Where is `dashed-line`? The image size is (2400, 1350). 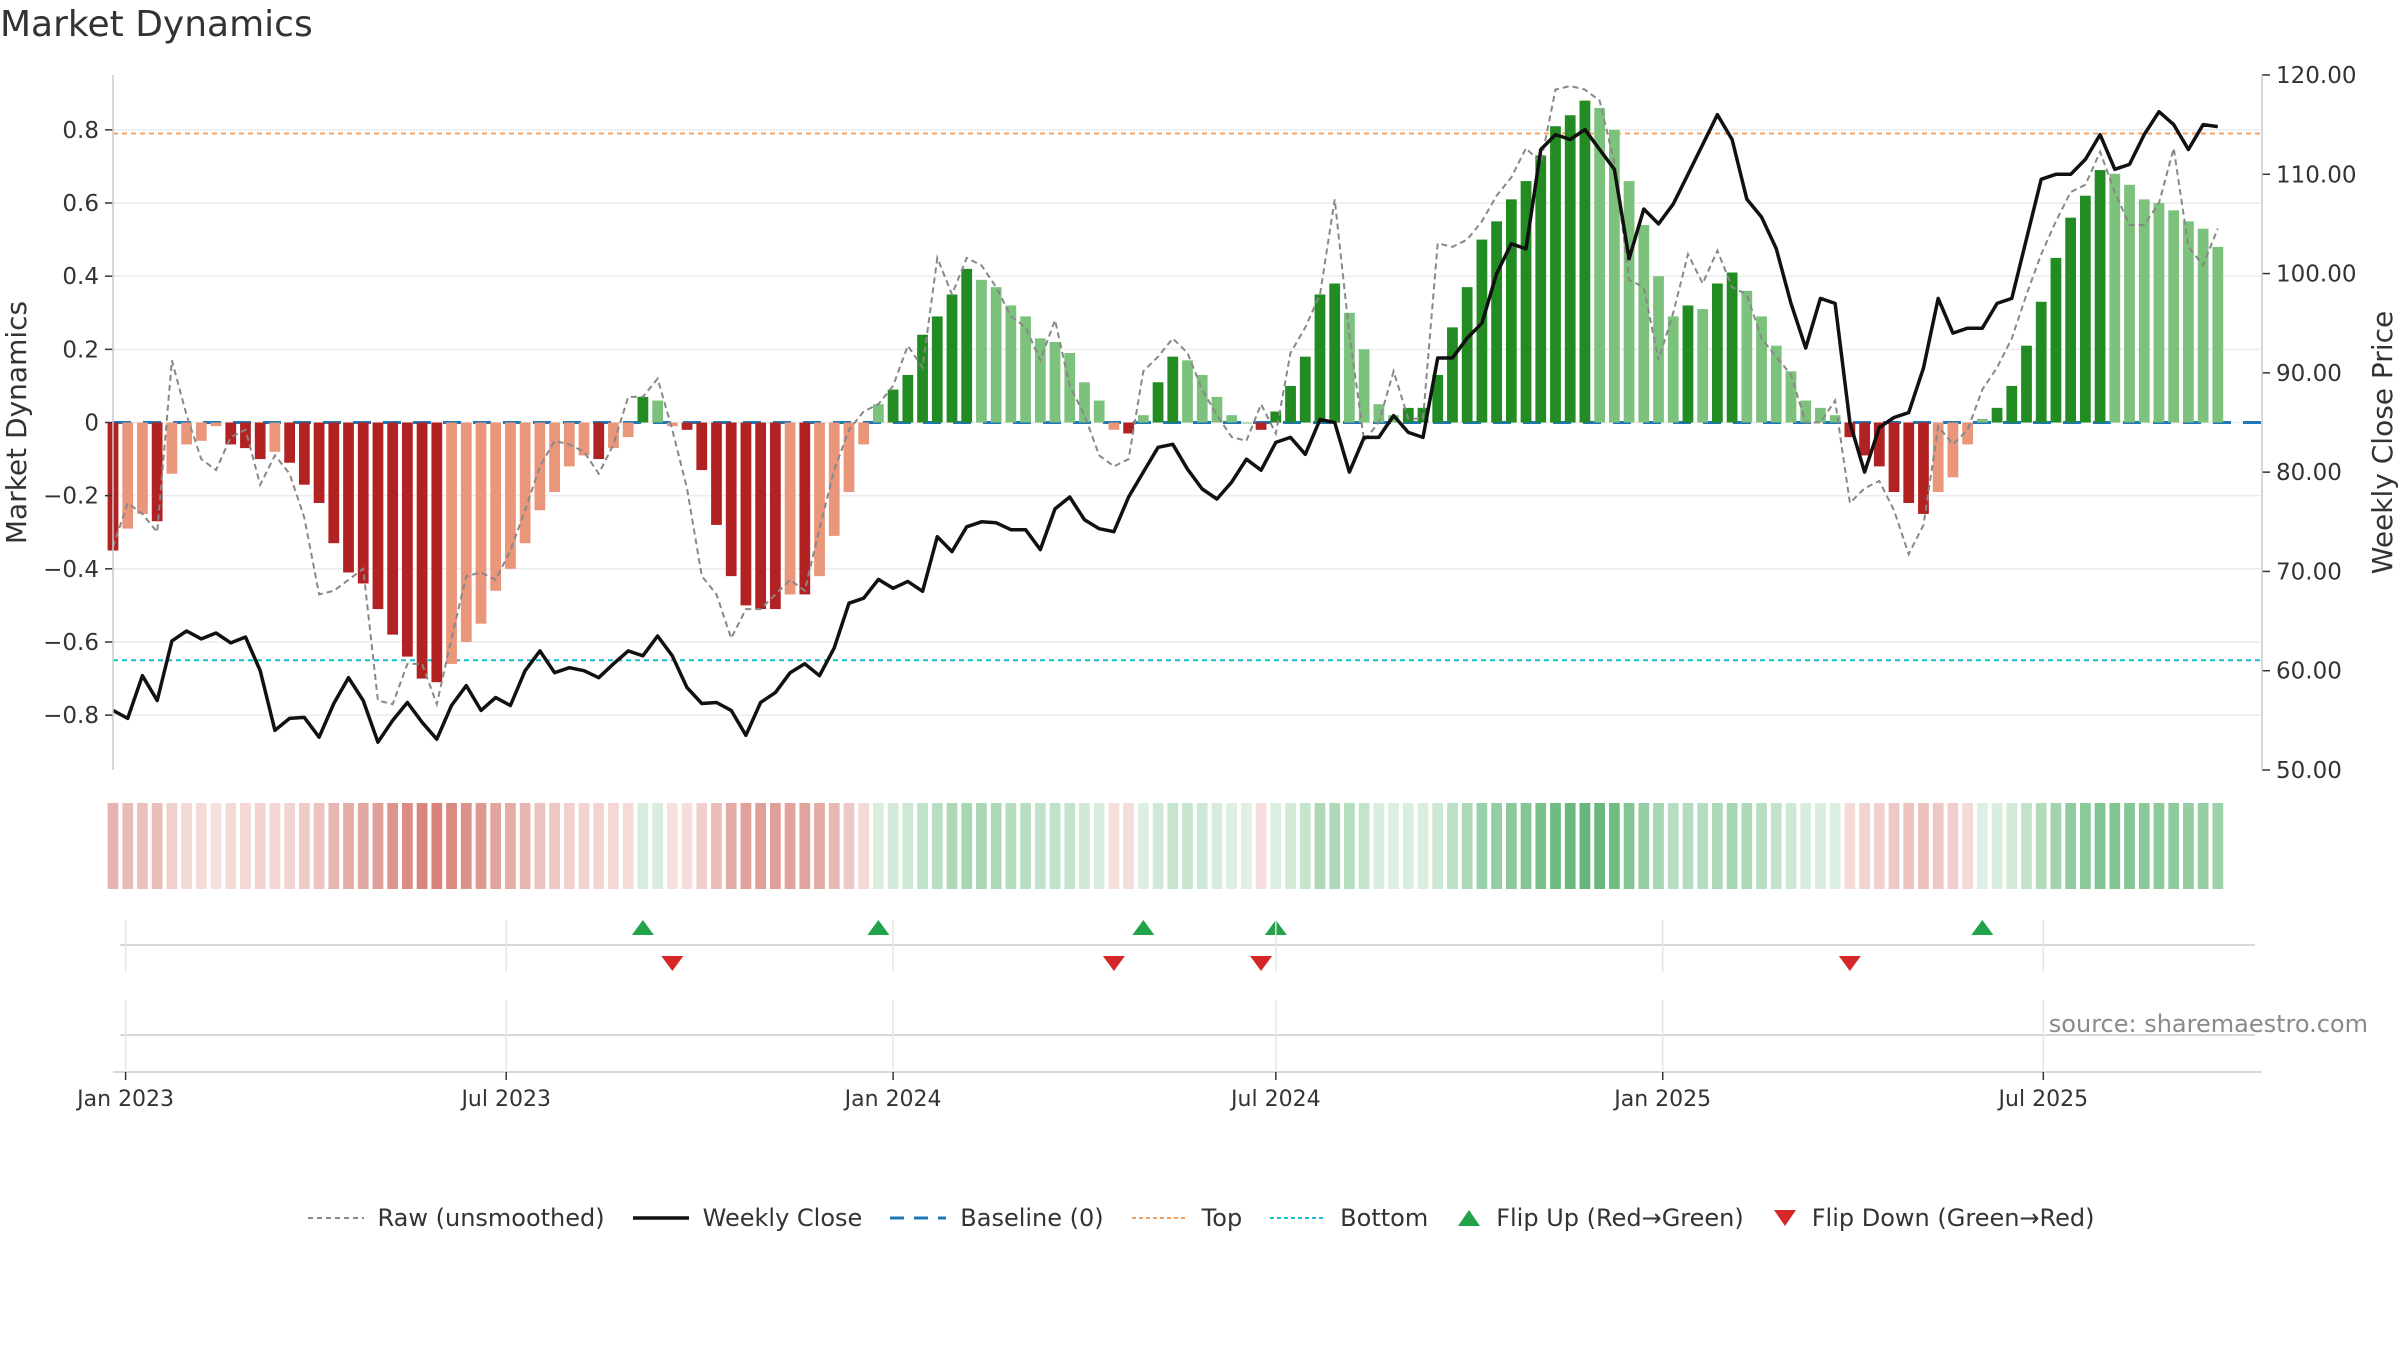
dashed-line is located at coordinates (918, 1218).